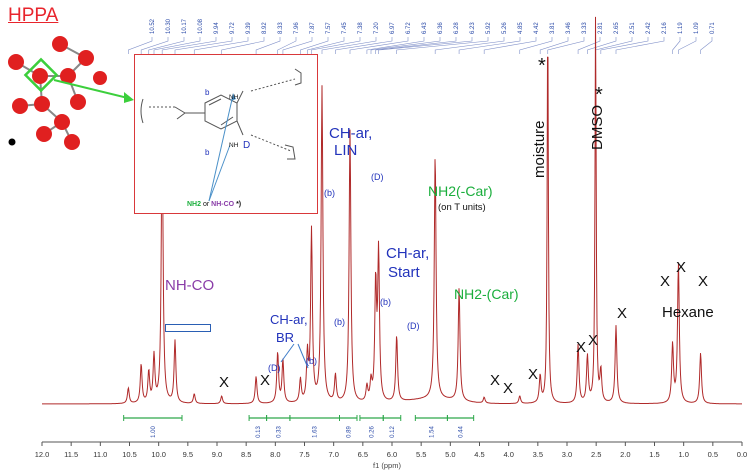  Describe the element at coordinates (392, 454) in the screenshot. I see `x-tick-label: 6.0` at that location.